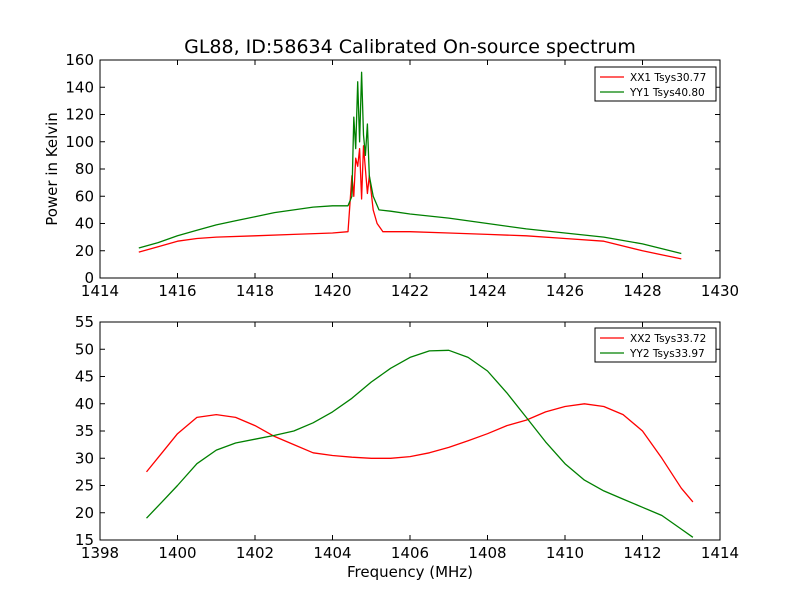  Describe the element at coordinates (720, 291) in the screenshot. I see `x-tick-label: 1430` at that location.